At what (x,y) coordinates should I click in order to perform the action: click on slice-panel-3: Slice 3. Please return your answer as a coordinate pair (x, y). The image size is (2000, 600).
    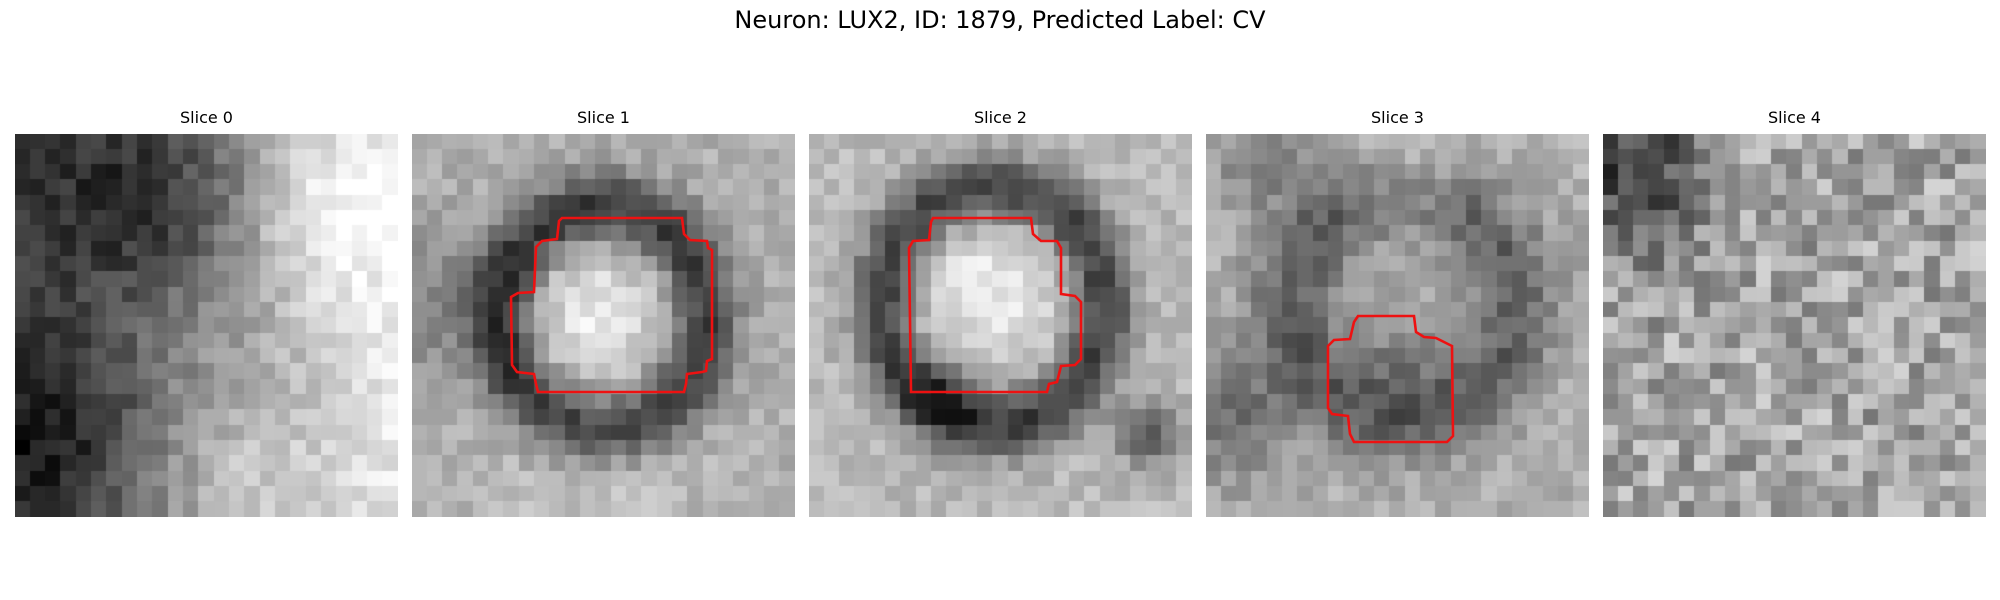
    Looking at the image, I should click on (1397, 313).